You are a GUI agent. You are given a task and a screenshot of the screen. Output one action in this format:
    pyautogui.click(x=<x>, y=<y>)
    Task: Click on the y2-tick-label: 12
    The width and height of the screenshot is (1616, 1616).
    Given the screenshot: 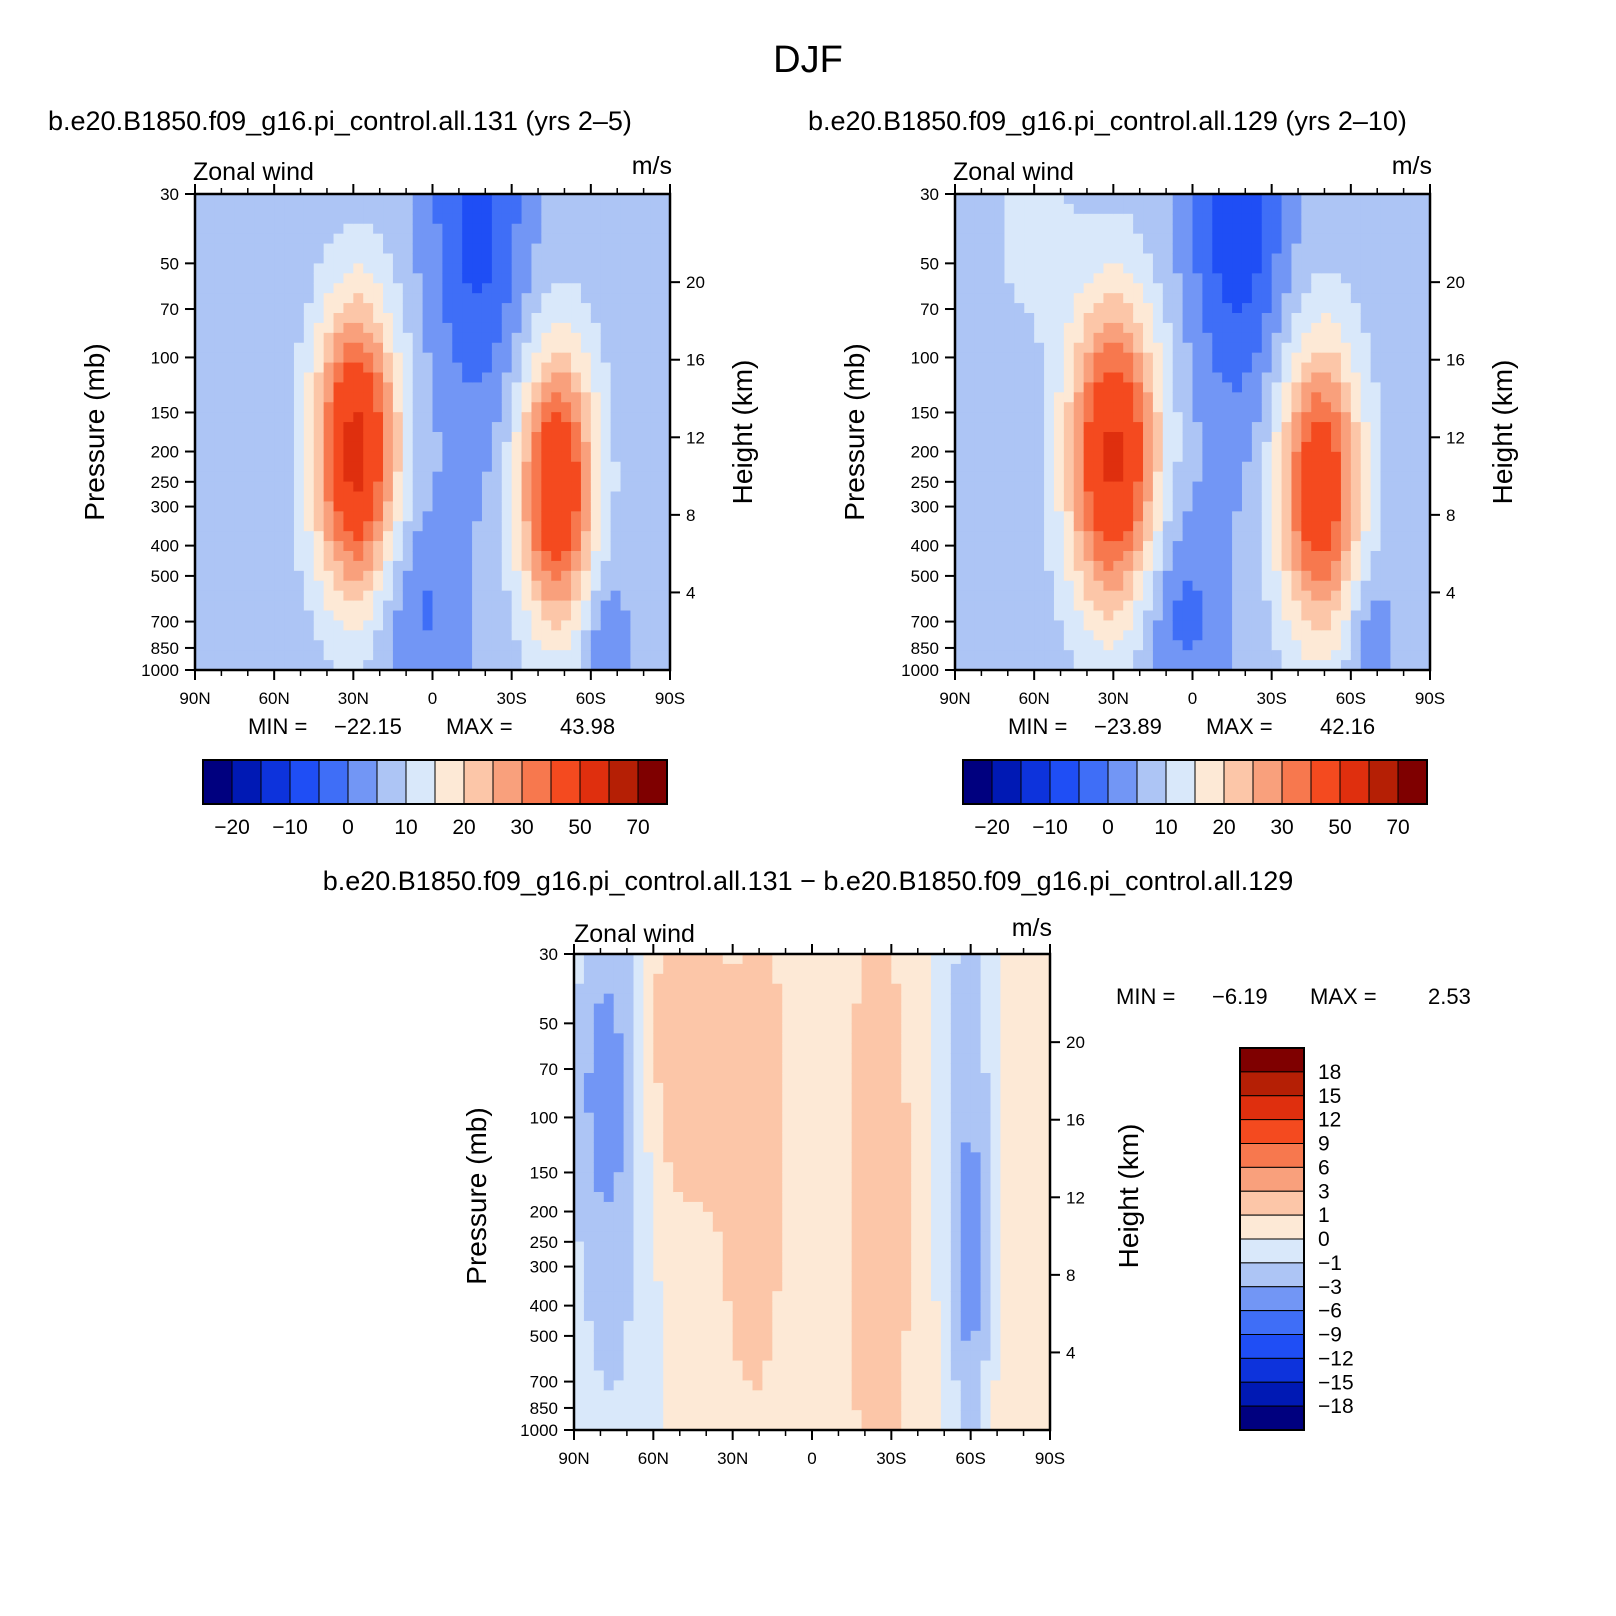 What is the action you would take?
    pyautogui.click(x=695, y=437)
    